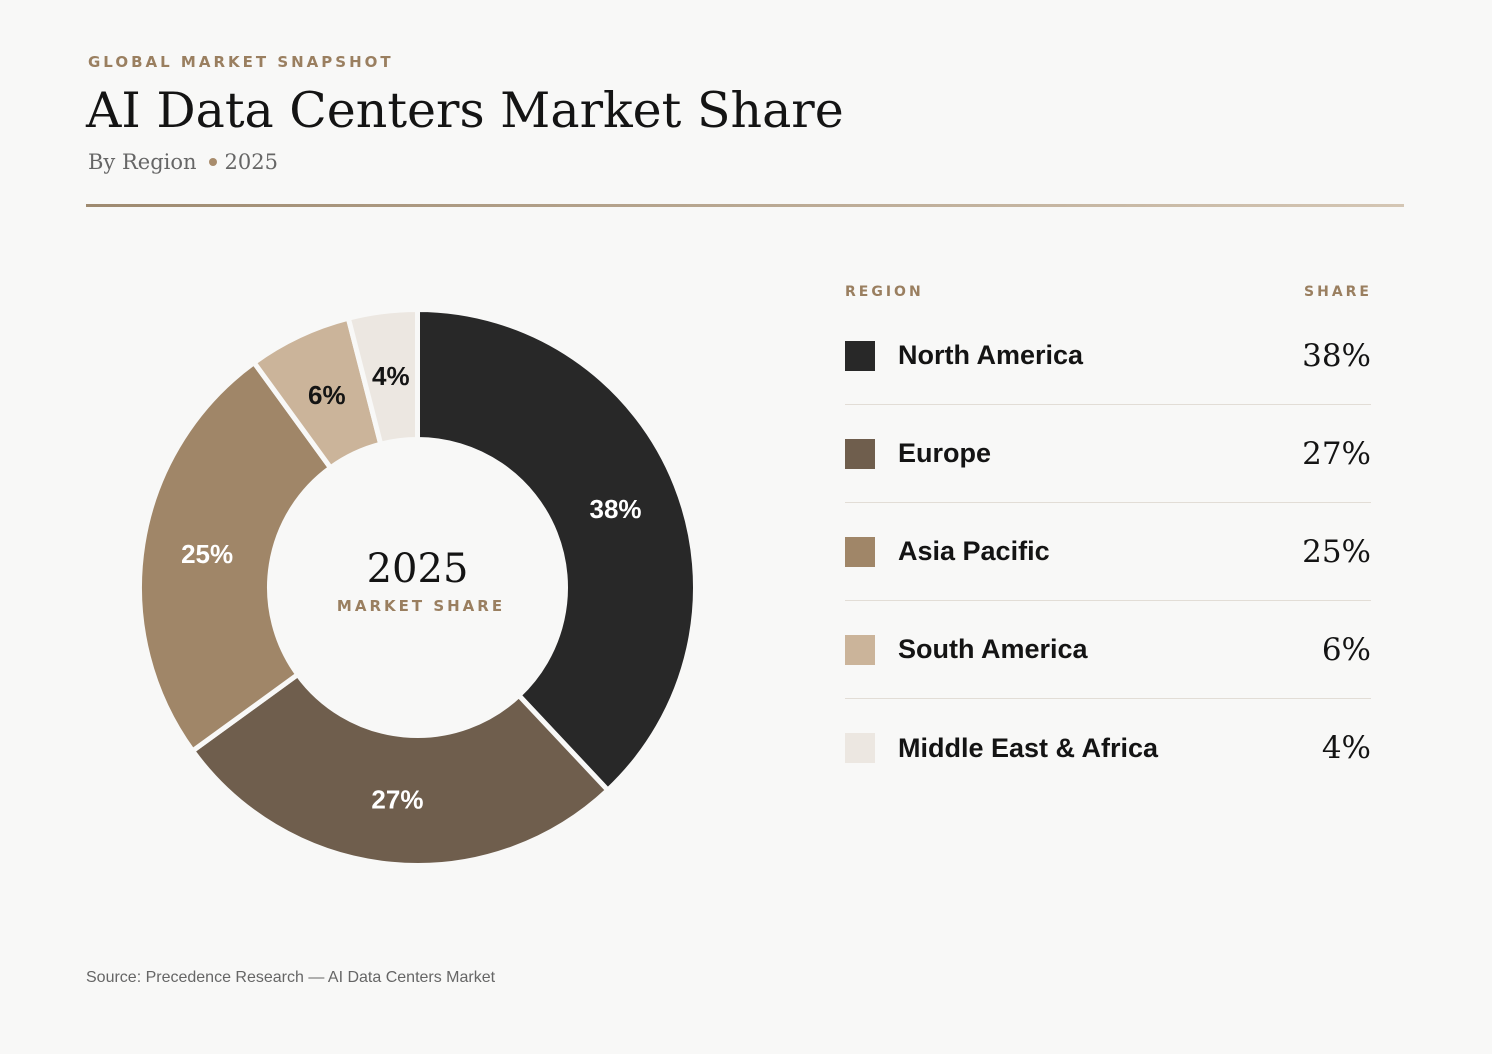 This screenshot has height=1054, width=1492. I want to click on legend-region-header: REGION, so click(884, 292).